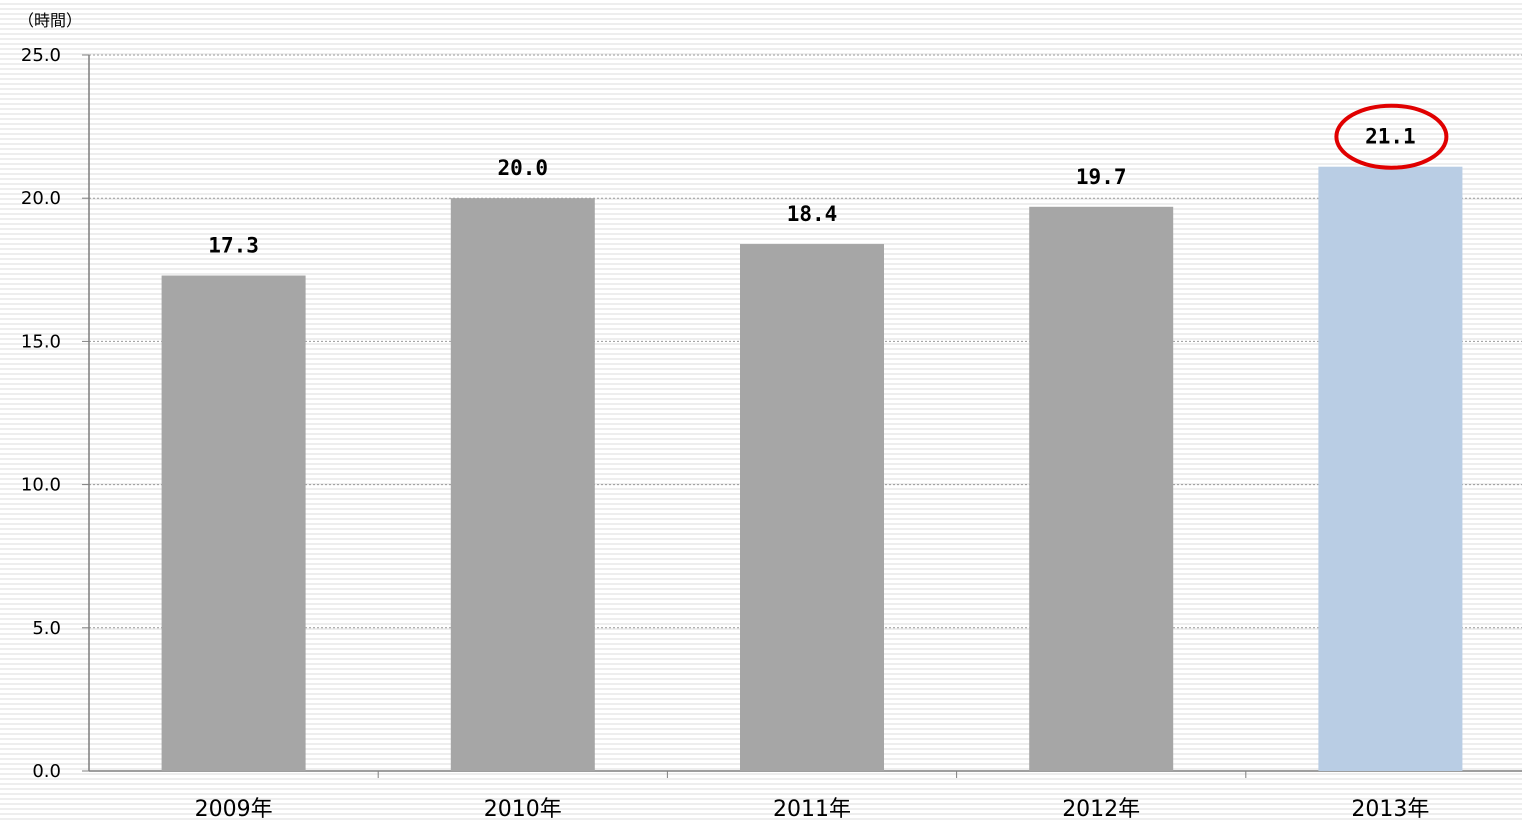 The height and width of the screenshot is (822, 1522). Describe the element at coordinates (1390, 469) in the screenshot. I see `bar-2013年` at that location.